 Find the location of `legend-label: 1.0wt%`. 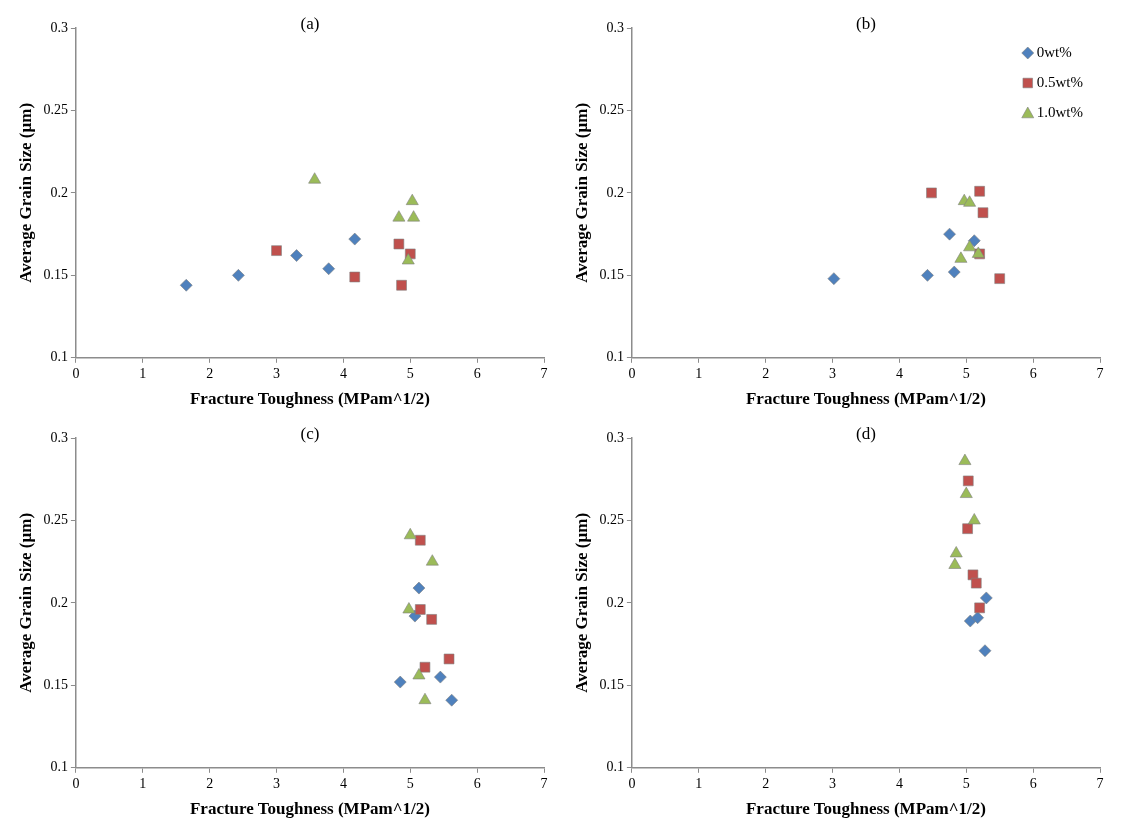

legend-label: 1.0wt% is located at coordinates (1059, 111).